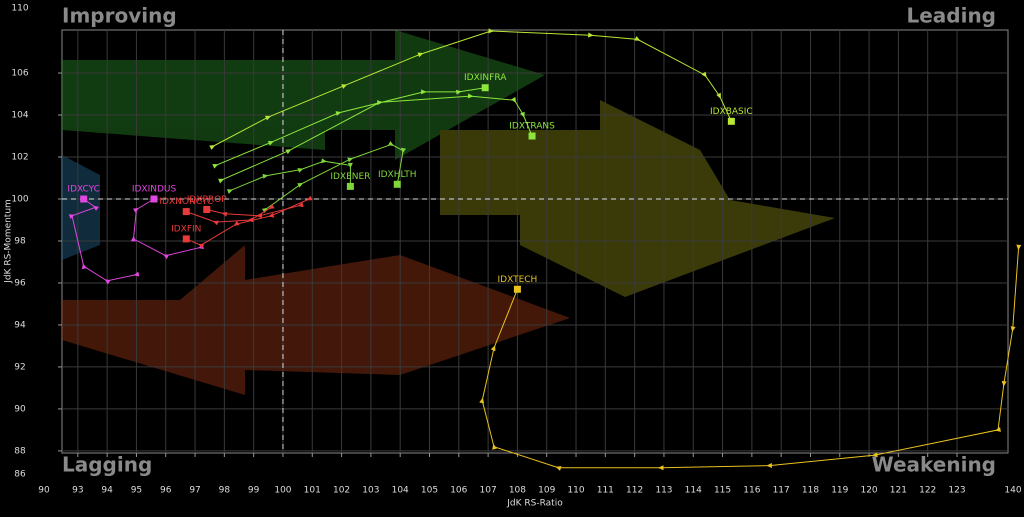 This screenshot has width=1024, height=517. I want to click on y-tick-label: 102, so click(19, 158).